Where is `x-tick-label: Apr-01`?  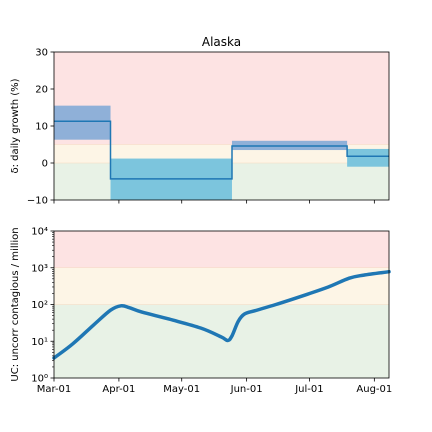
x-tick-label: Apr-01 is located at coordinates (118, 389).